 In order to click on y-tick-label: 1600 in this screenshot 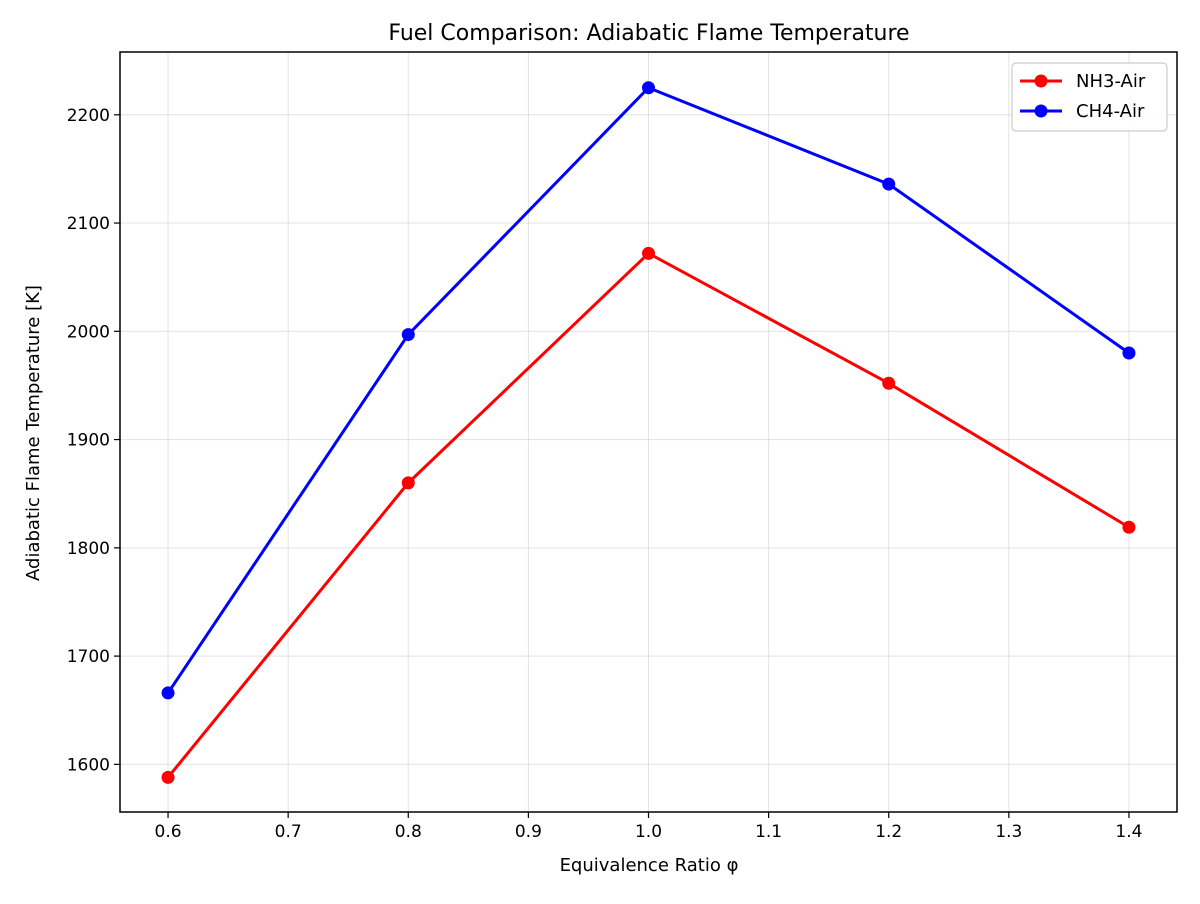, I will do `click(88, 765)`.